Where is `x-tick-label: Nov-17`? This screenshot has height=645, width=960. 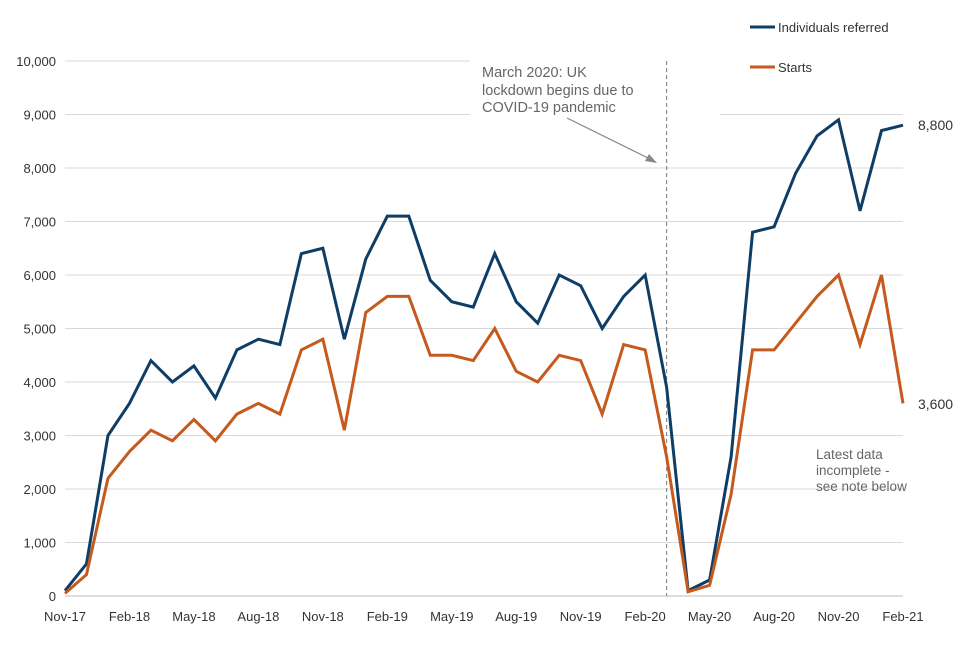
x-tick-label: Nov-17 is located at coordinates (65, 616).